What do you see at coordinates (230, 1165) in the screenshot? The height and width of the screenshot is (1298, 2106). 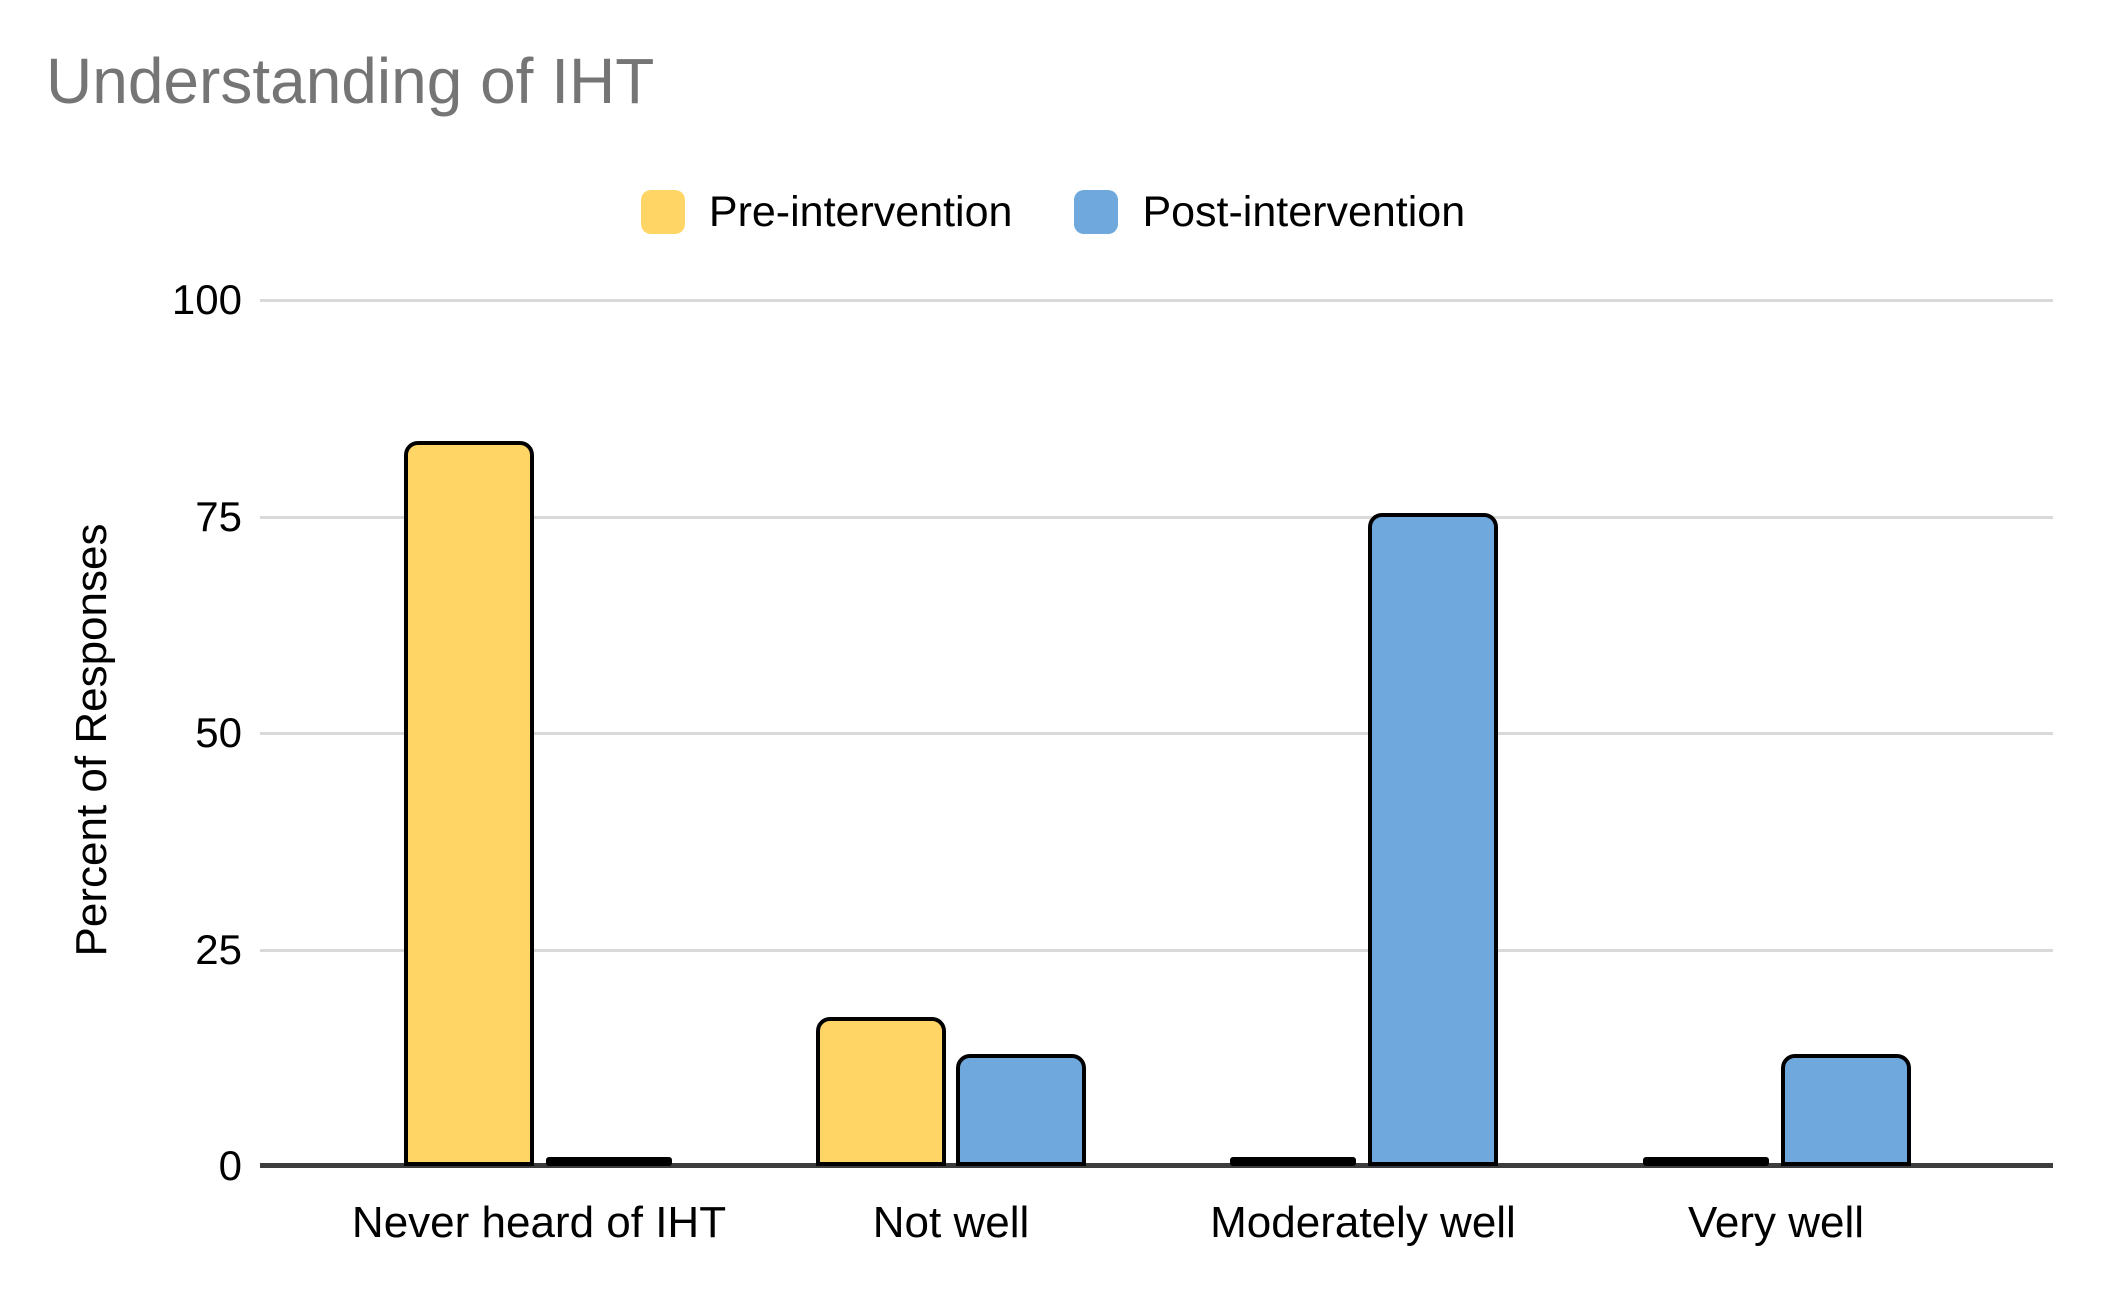 I see `y-tick-label-0: 0` at bounding box center [230, 1165].